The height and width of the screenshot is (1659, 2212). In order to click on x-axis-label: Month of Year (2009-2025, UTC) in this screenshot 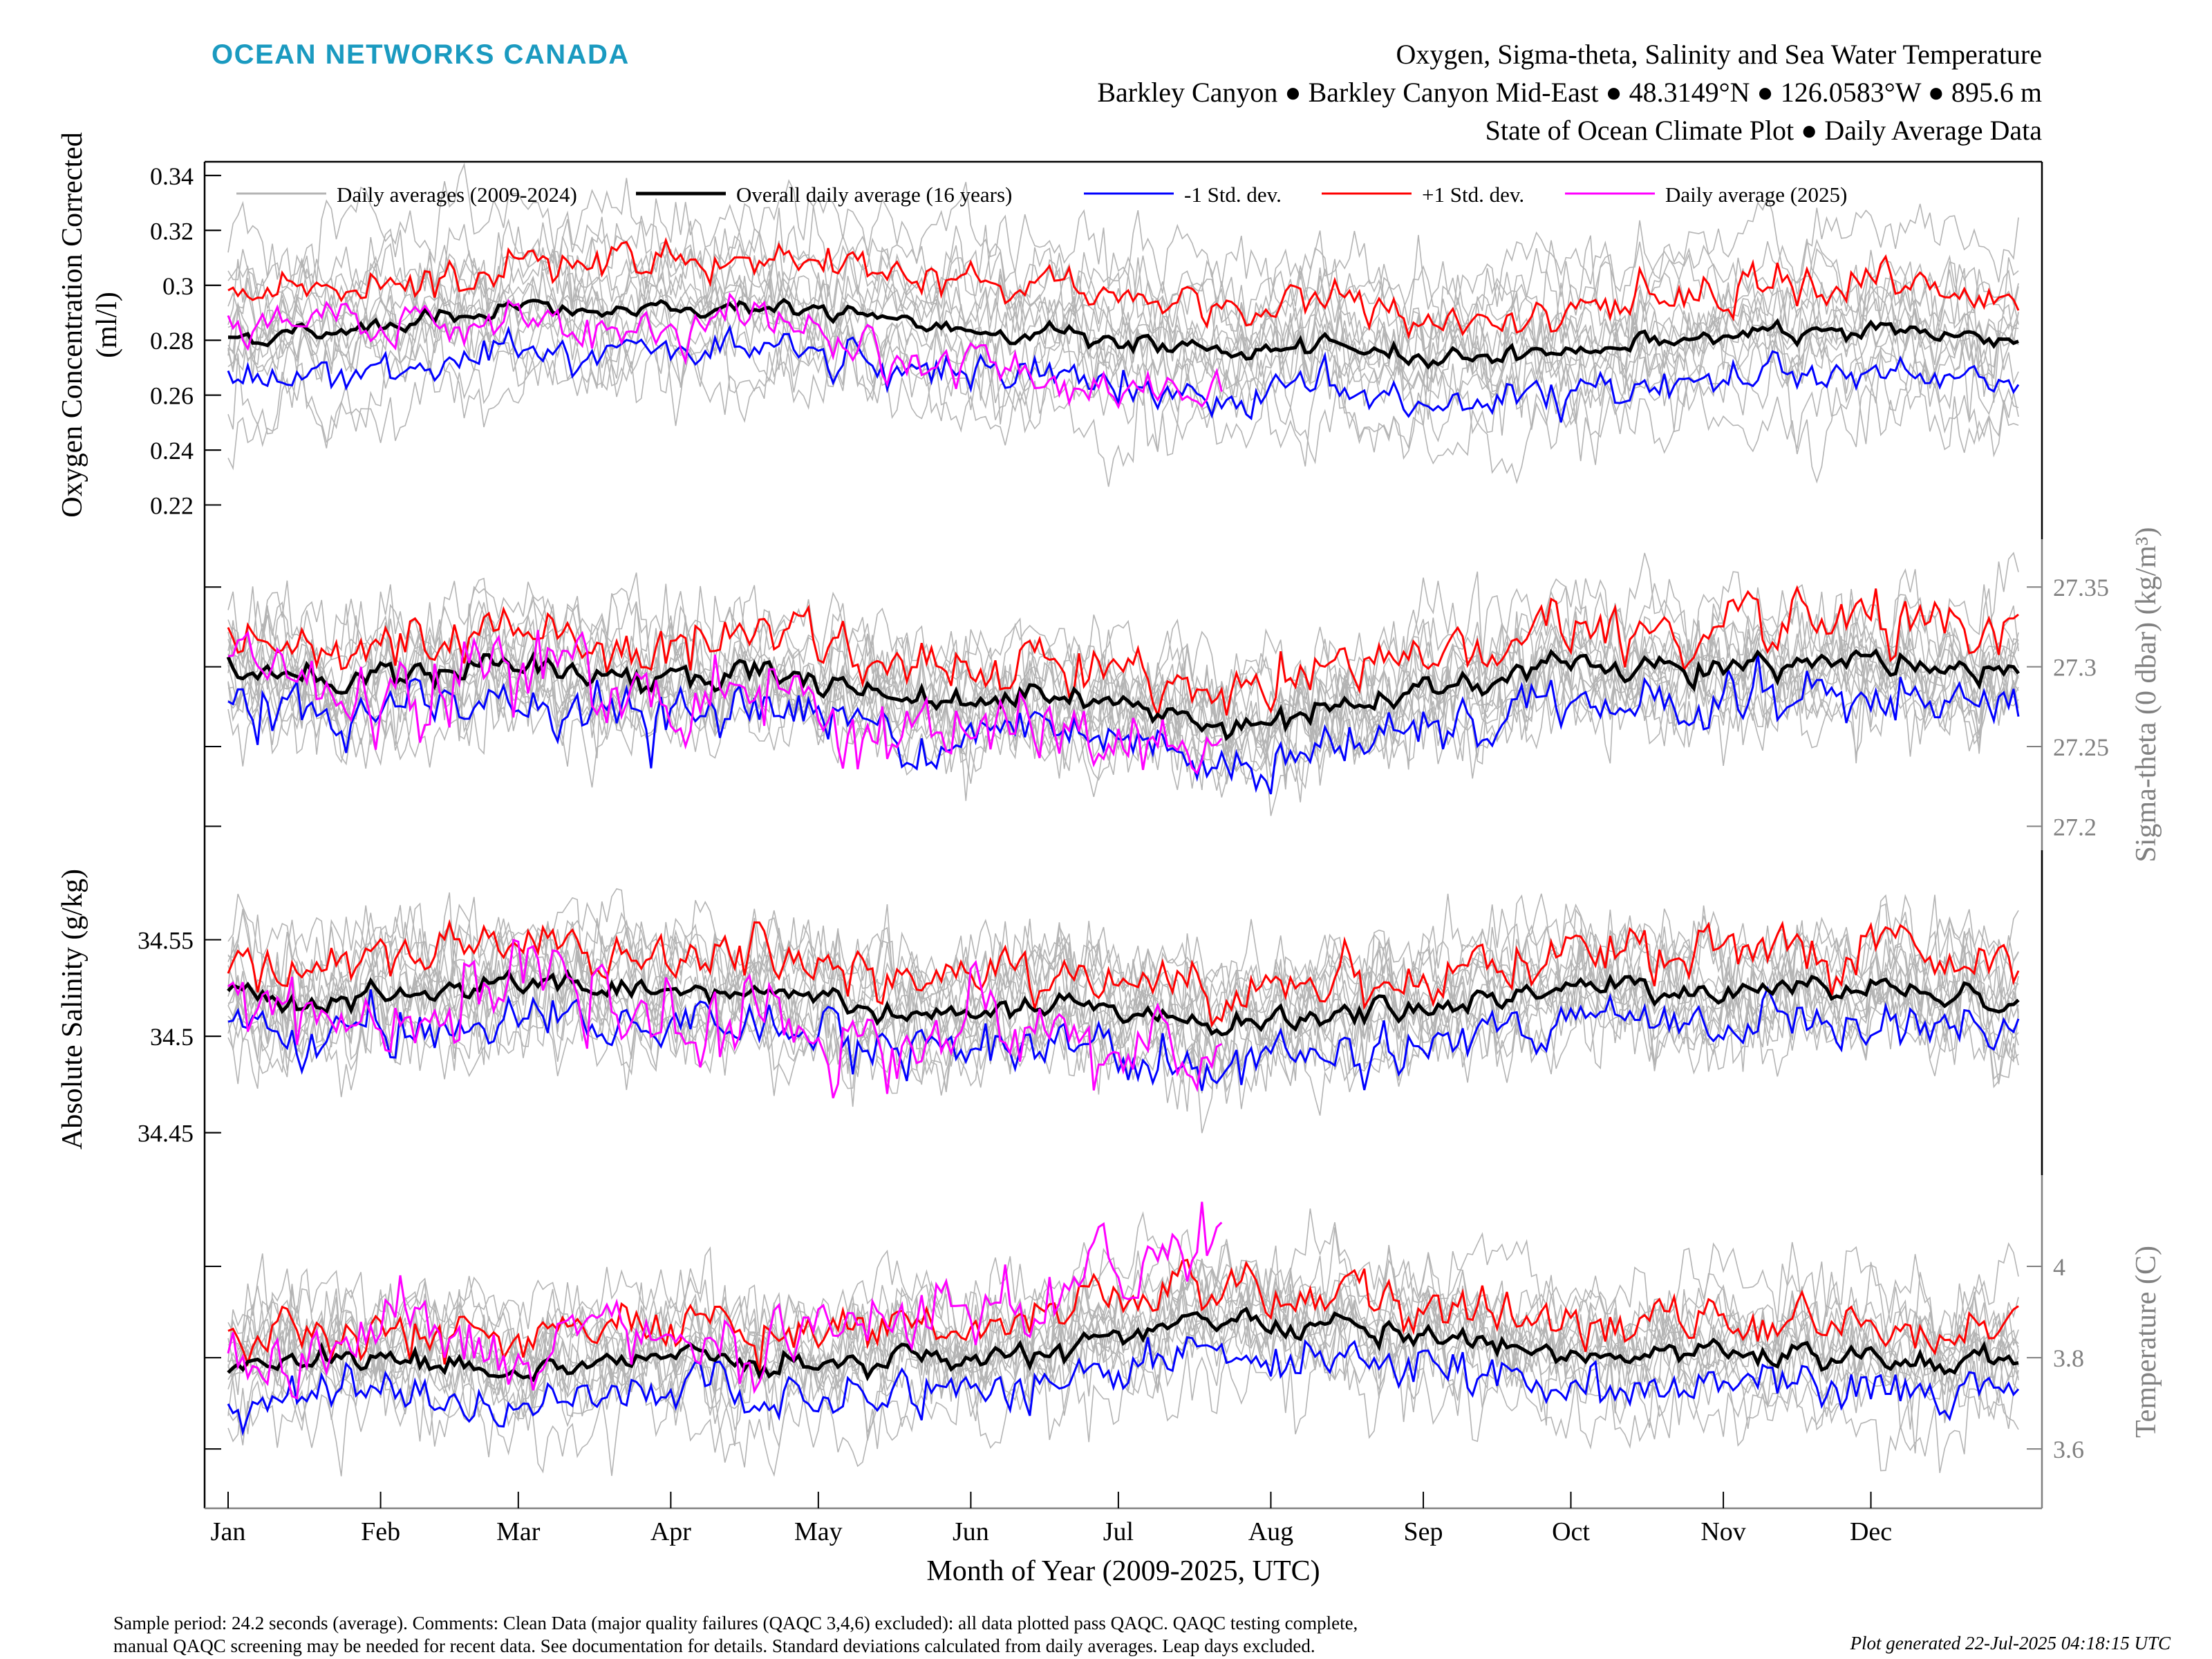, I will do `click(1123, 1571)`.